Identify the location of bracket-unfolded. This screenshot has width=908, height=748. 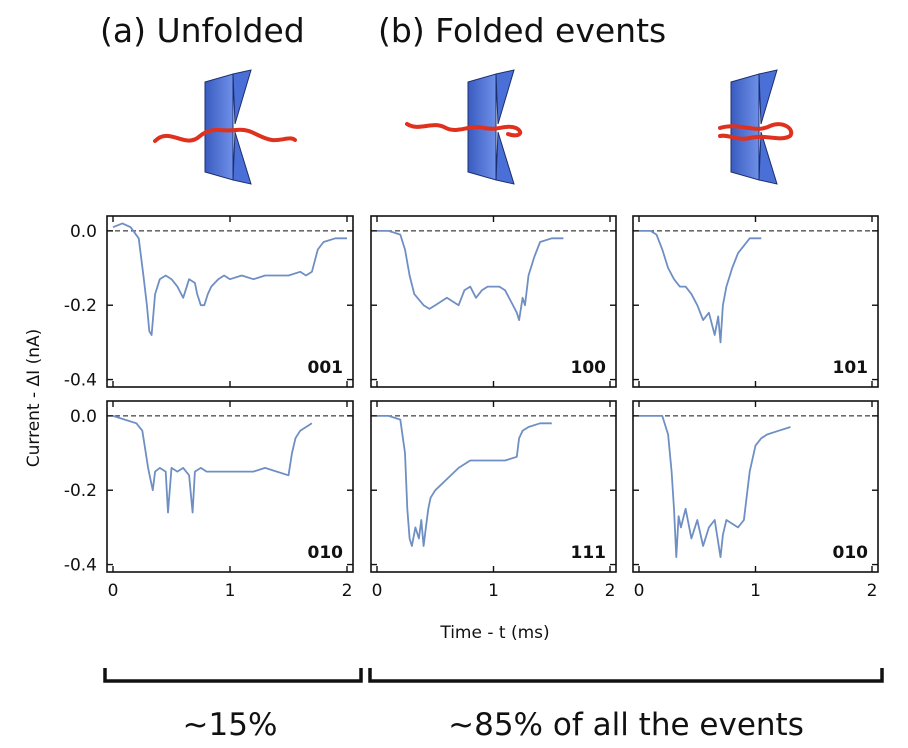
(233, 675).